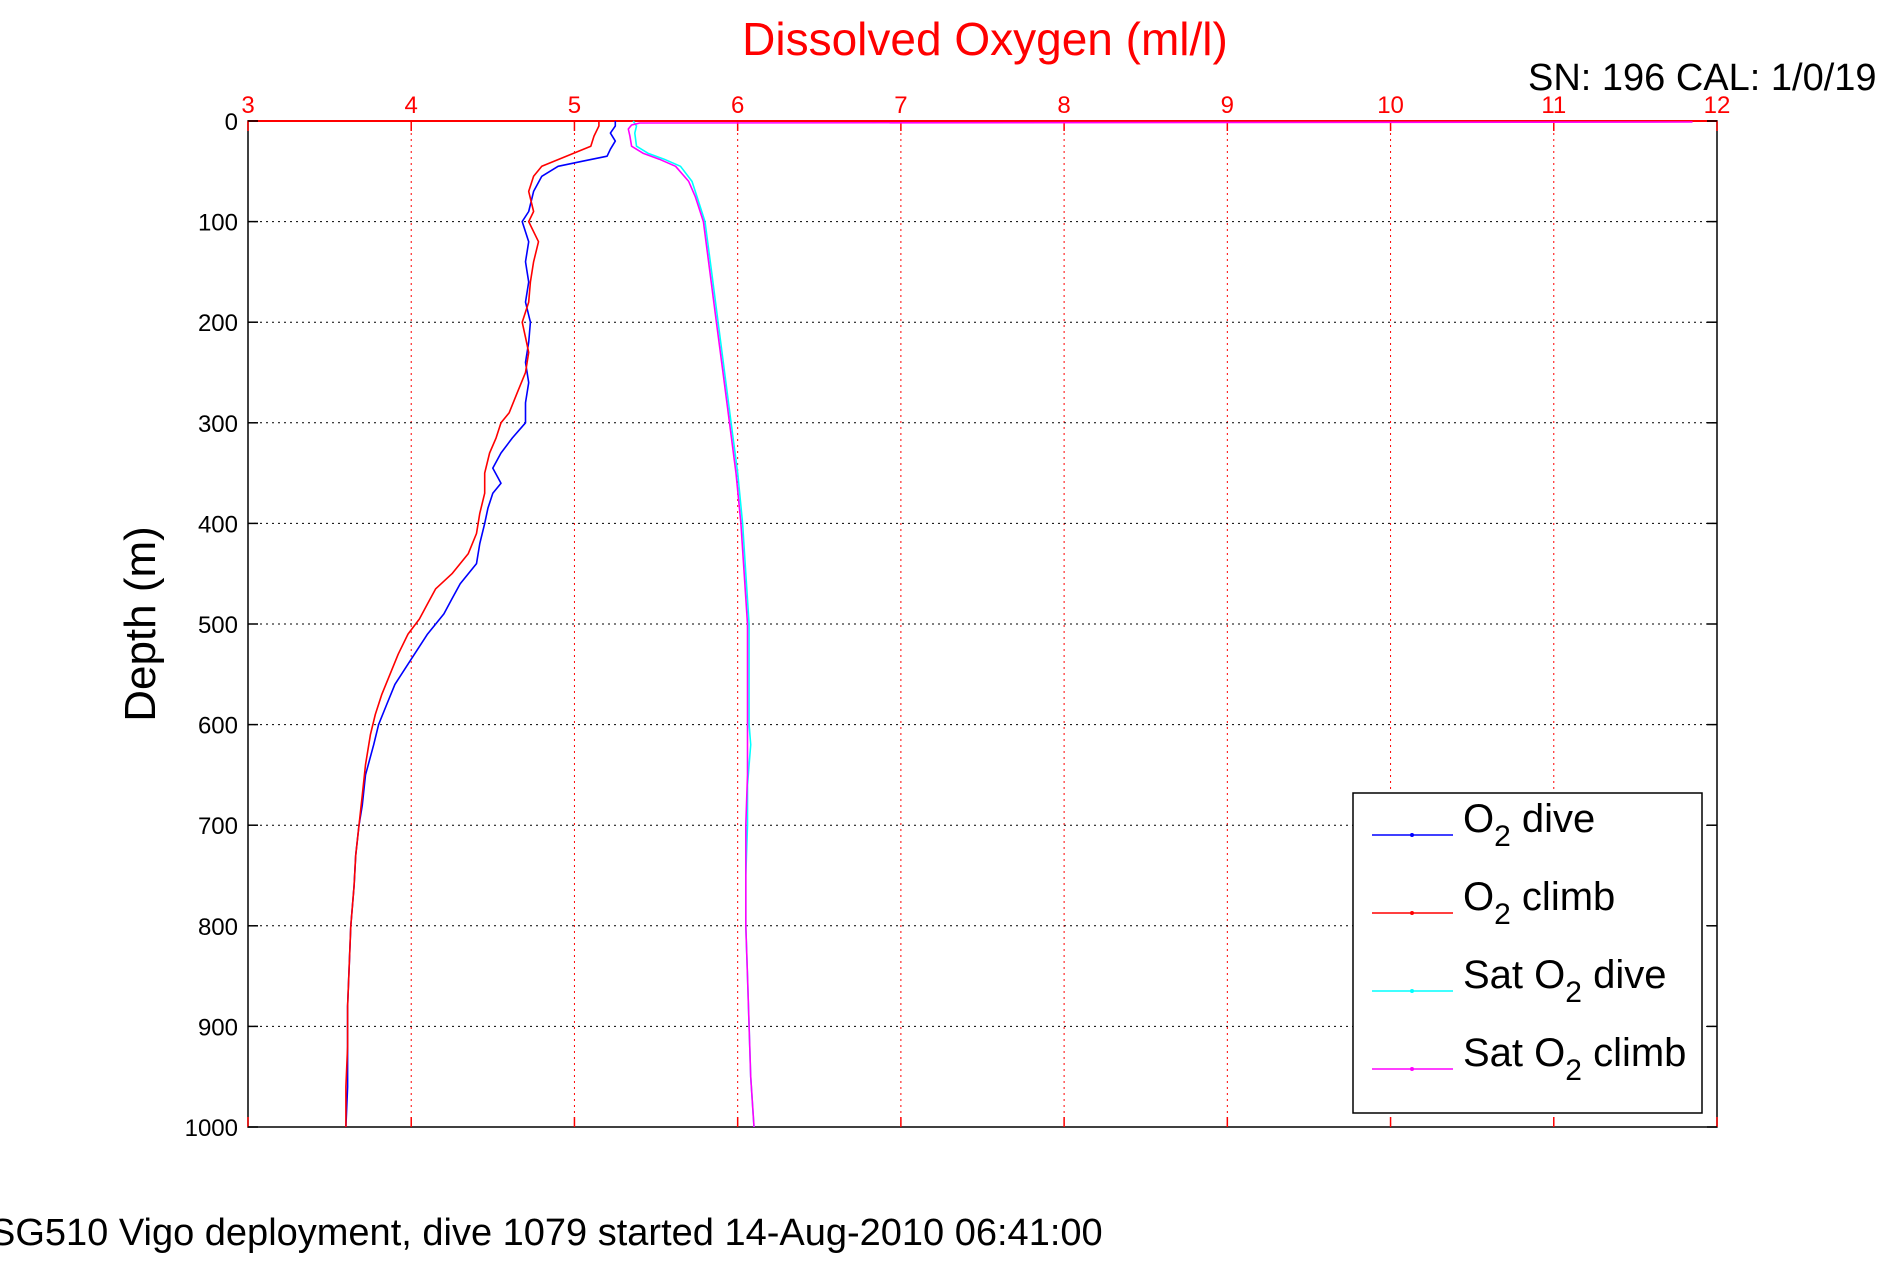 Image resolution: width=1891 pixels, height=1262 pixels. I want to click on y-tick-label: 1000, so click(211, 1128).